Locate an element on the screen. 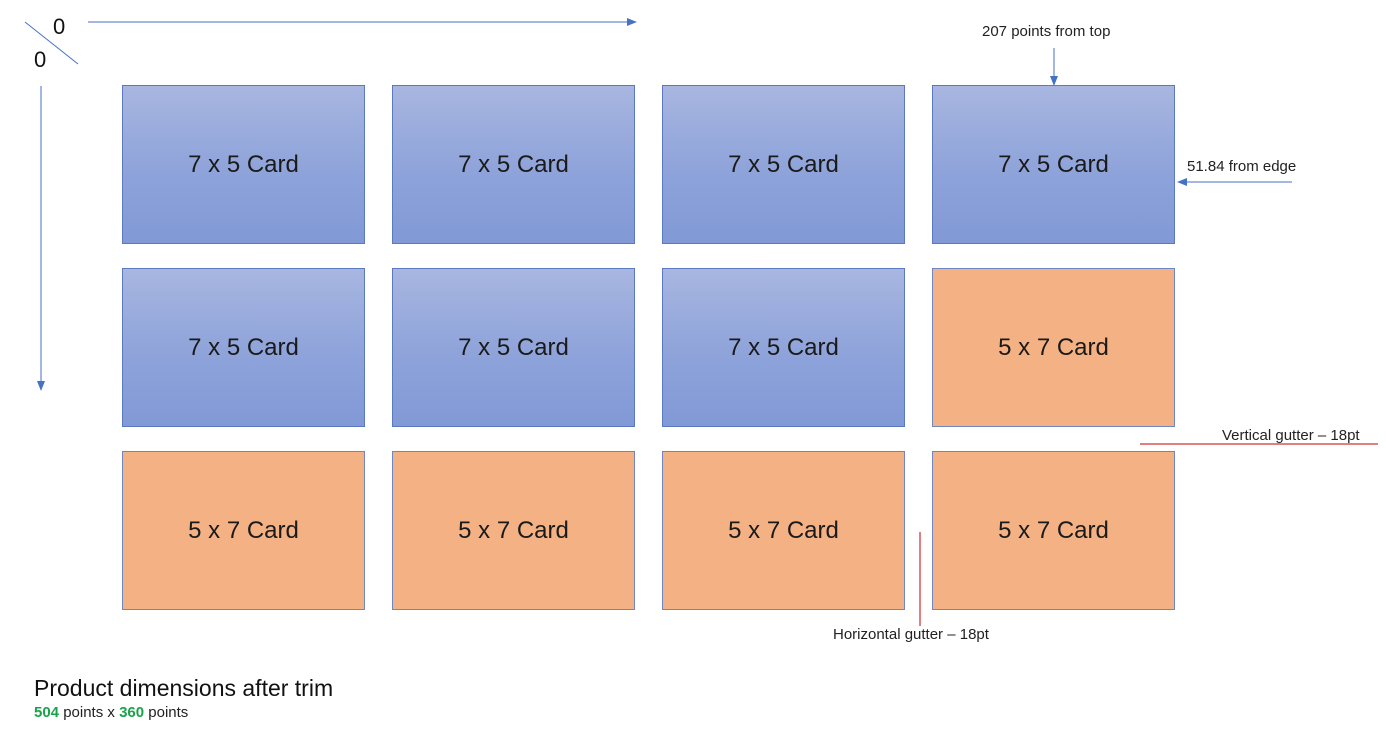  top-offset-annotation: 207 points from top is located at coordinates (1046, 31).